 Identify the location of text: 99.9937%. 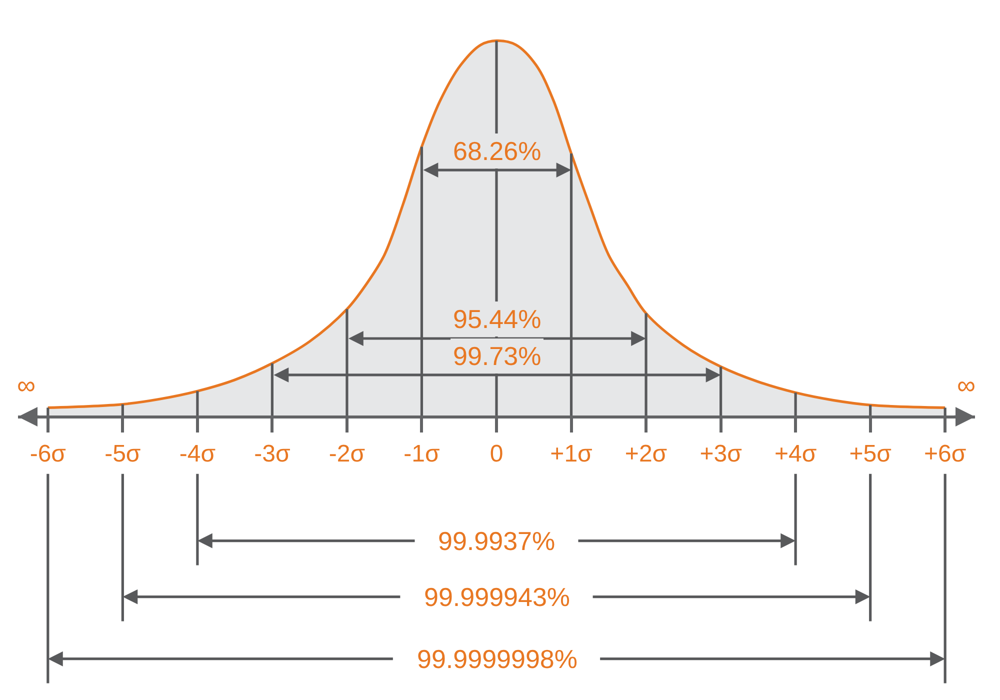
(497, 541).